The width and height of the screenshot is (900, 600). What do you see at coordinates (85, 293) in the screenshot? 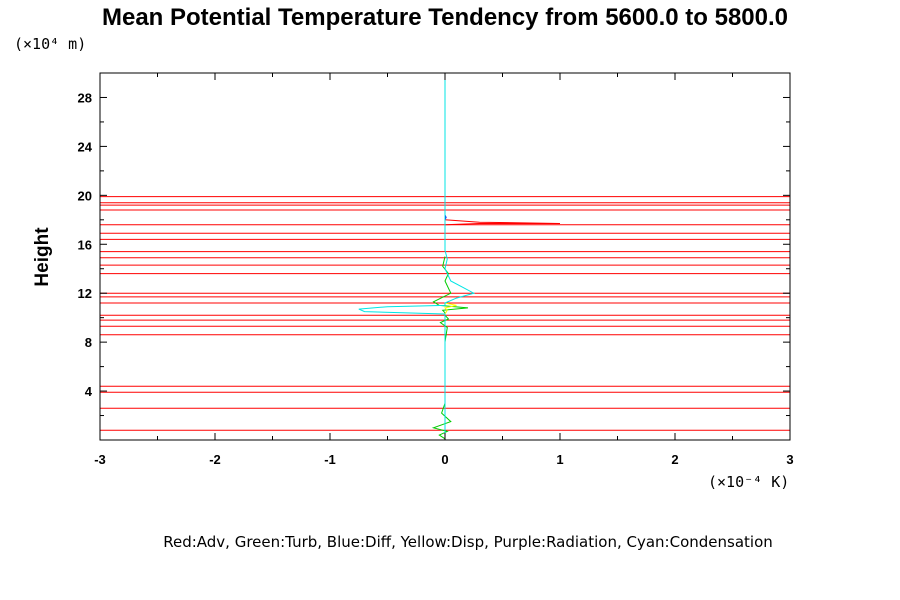
I see `y-tick-label: 12` at bounding box center [85, 293].